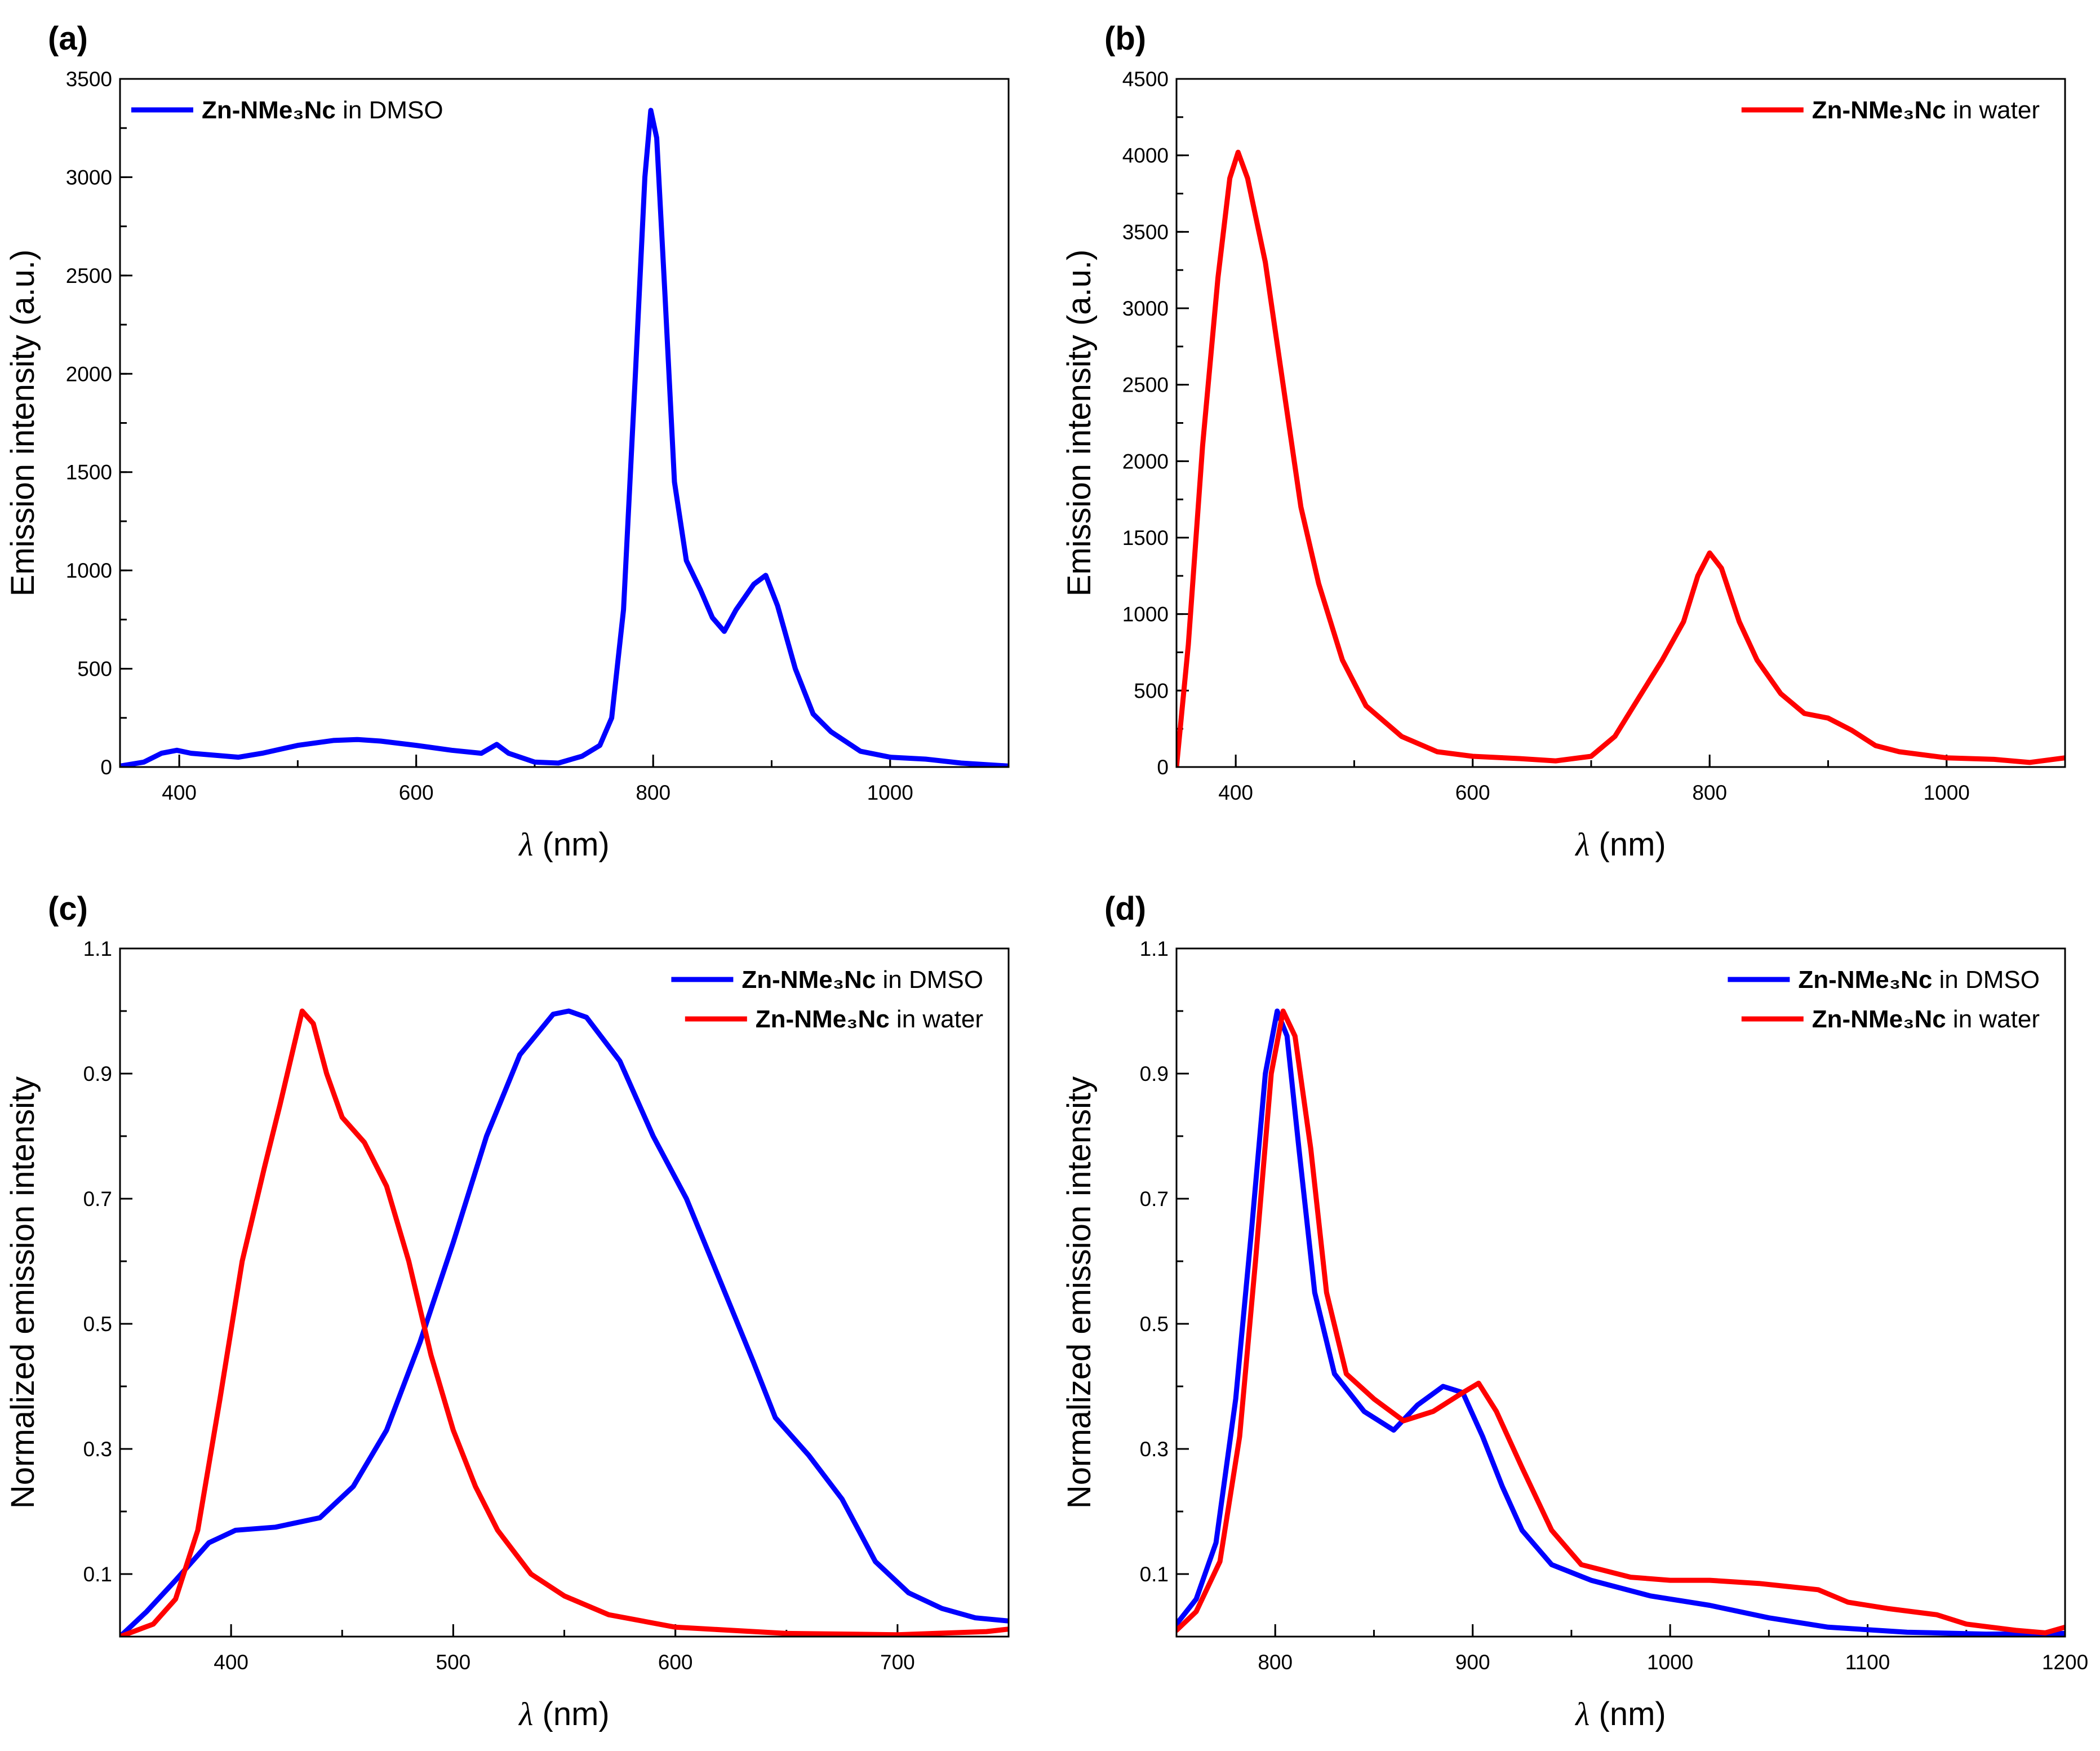 This screenshot has width=2100, height=1751. Describe the element at coordinates (1472, 1662) in the screenshot. I see `x-tick-label: 900` at that location.